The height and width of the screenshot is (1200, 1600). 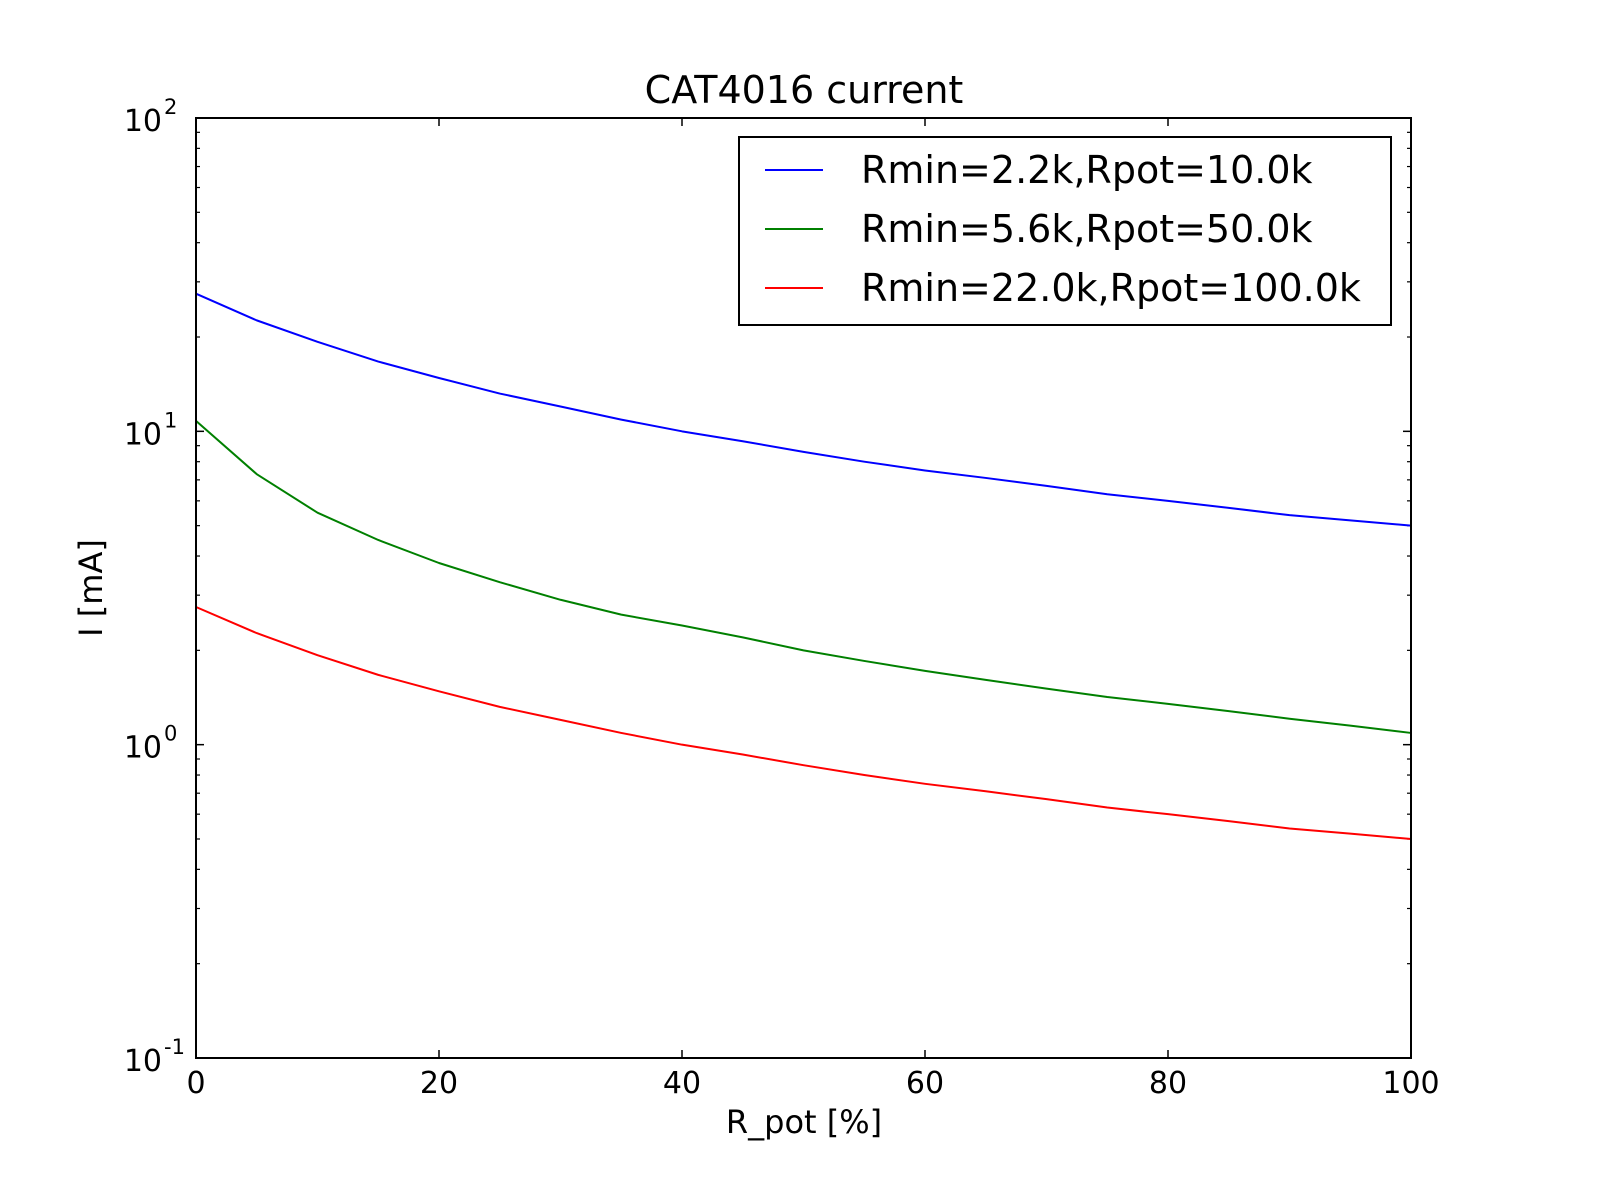 What do you see at coordinates (682, 1083) in the screenshot?
I see `x-tick-label: 40` at bounding box center [682, 1083].